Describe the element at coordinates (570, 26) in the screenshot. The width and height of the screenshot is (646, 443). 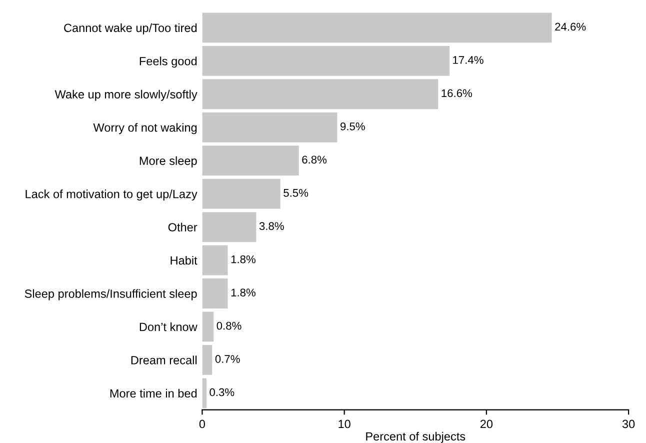
I see `data-label: 24.6%` at that location.